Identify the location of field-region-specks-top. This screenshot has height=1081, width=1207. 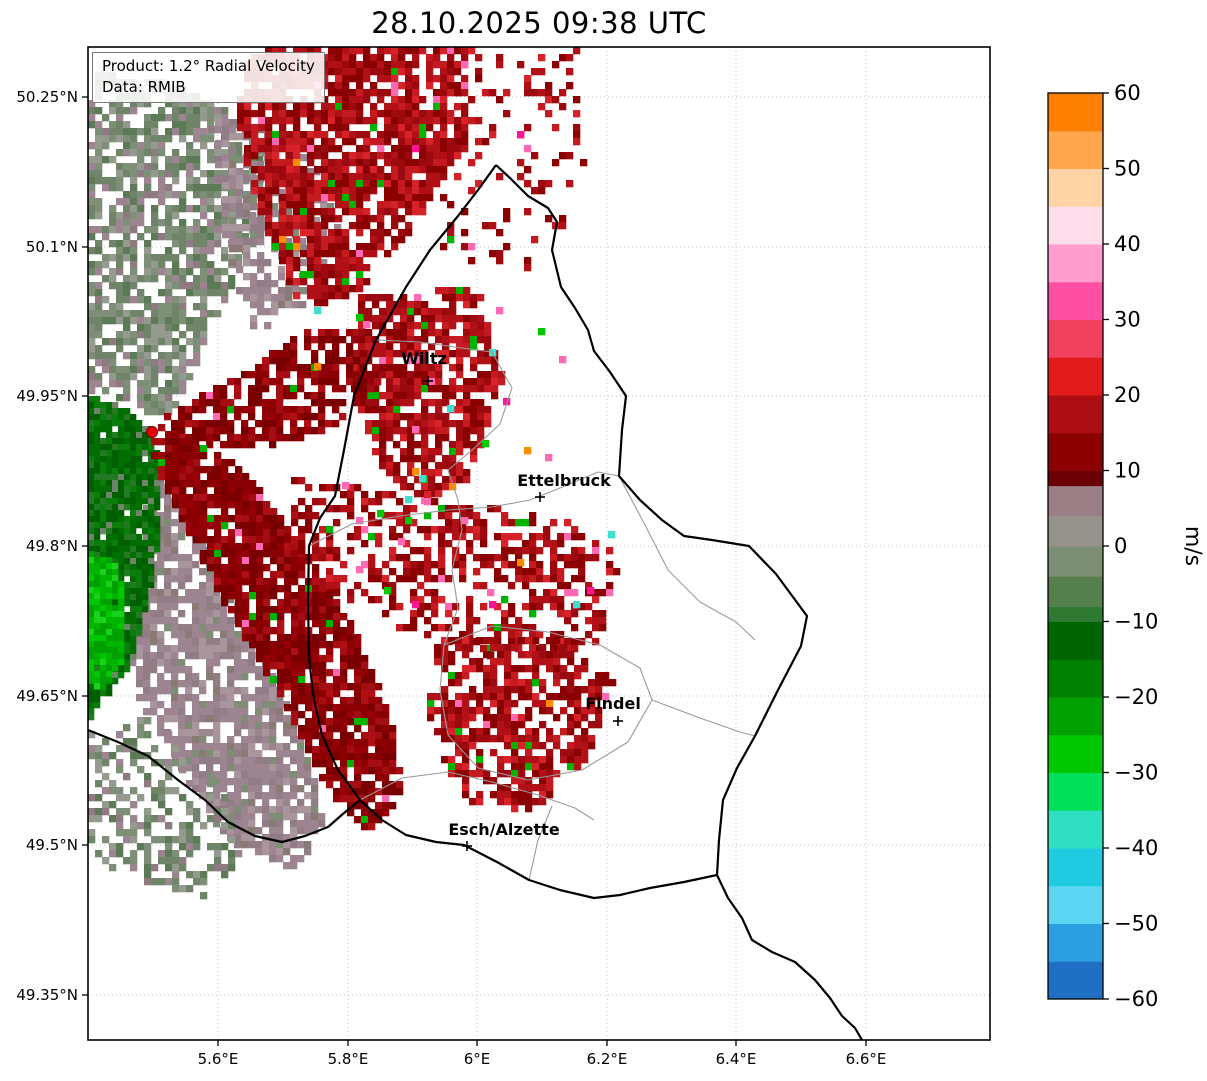
(458, 117).